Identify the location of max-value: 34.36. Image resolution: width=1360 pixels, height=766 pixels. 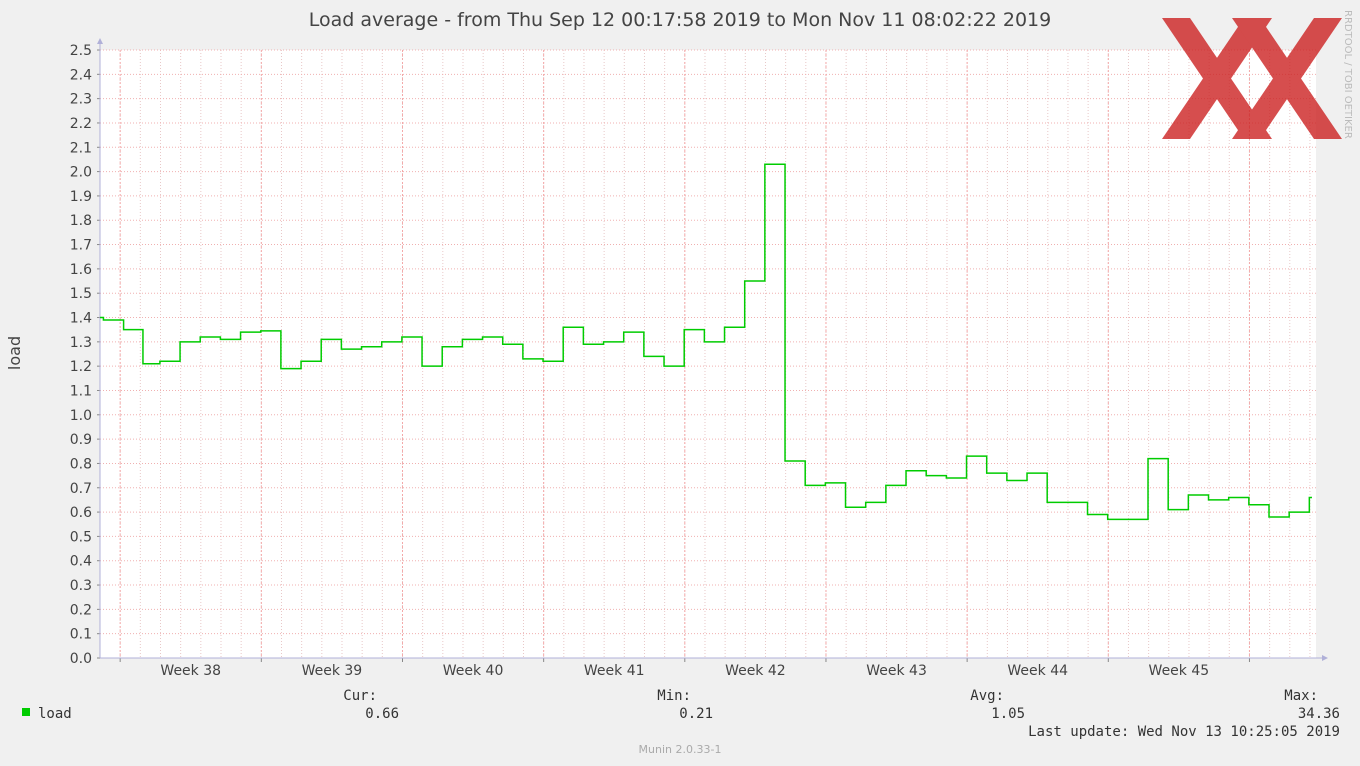
(1319, 714).